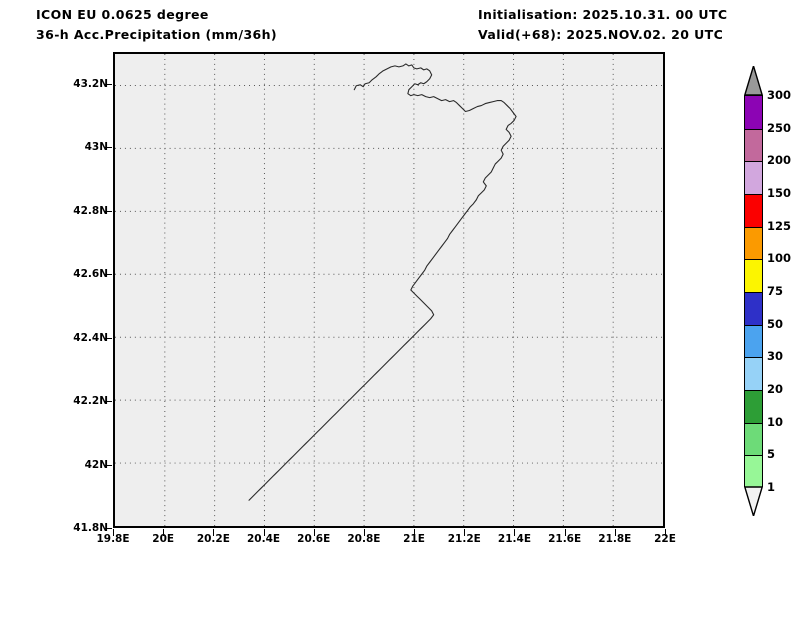 The image size is (800, 618). I want to click on valid-time: Valid(+68): 2025.NOV.02. 20 UTC, so click(601, 34).